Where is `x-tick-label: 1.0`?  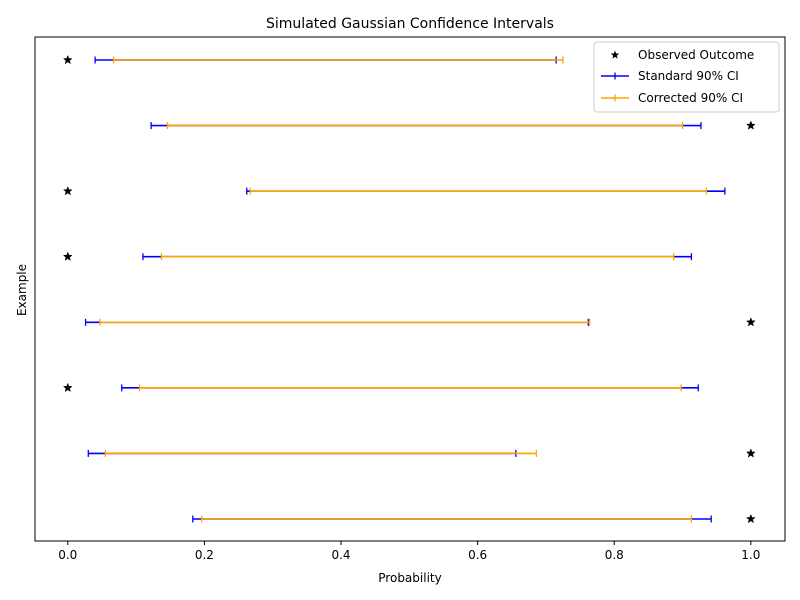
x-tick-label: 1.0 is located at coordinates (750, 555).